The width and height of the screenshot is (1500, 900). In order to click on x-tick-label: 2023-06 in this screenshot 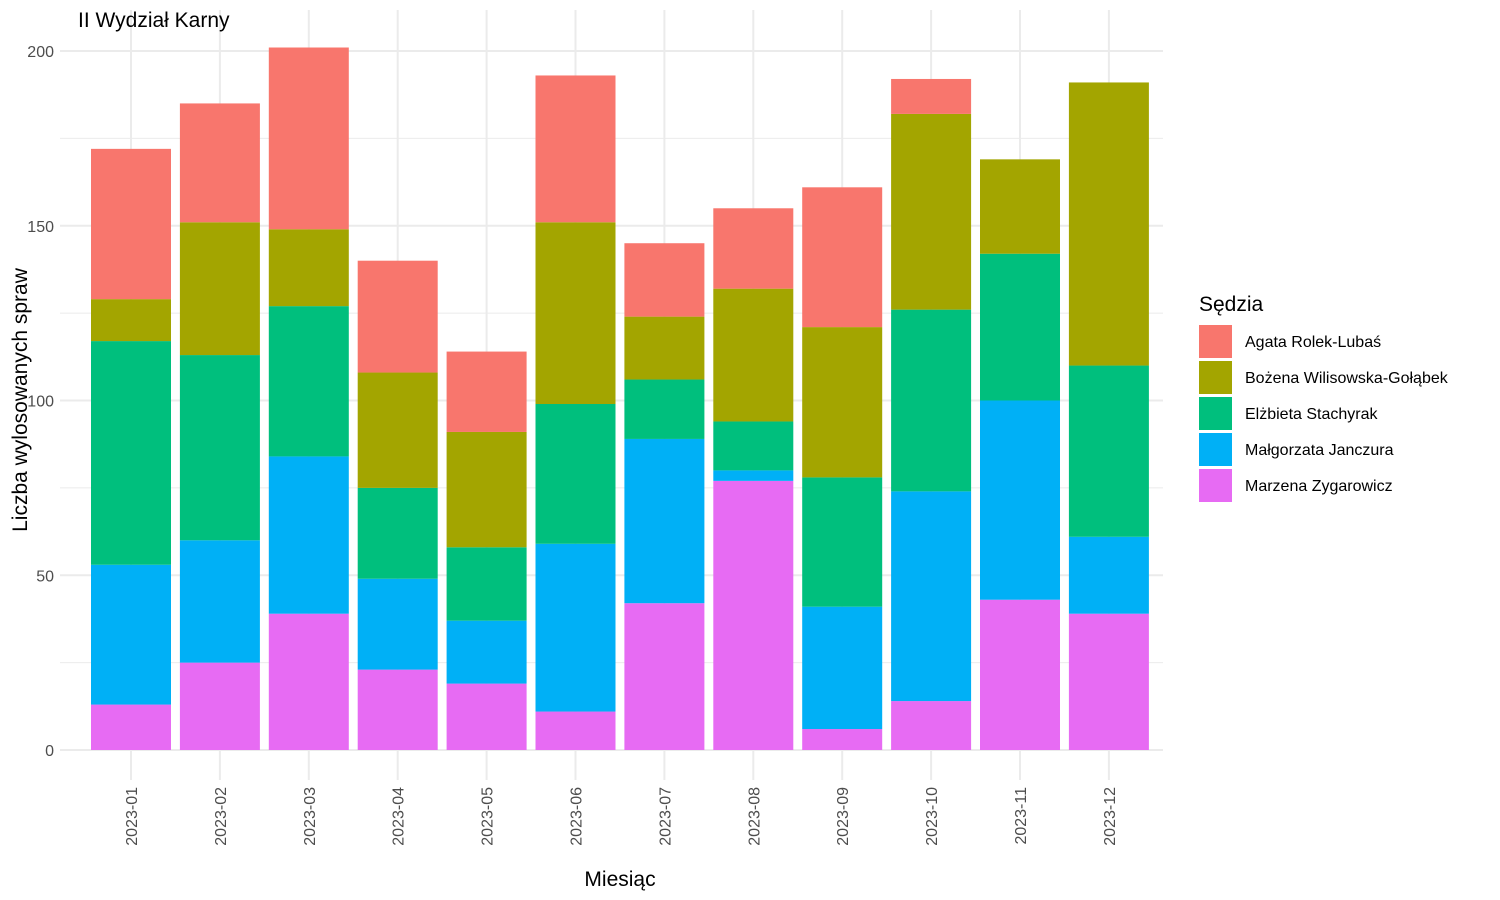, I will do `click(577, 816)`.